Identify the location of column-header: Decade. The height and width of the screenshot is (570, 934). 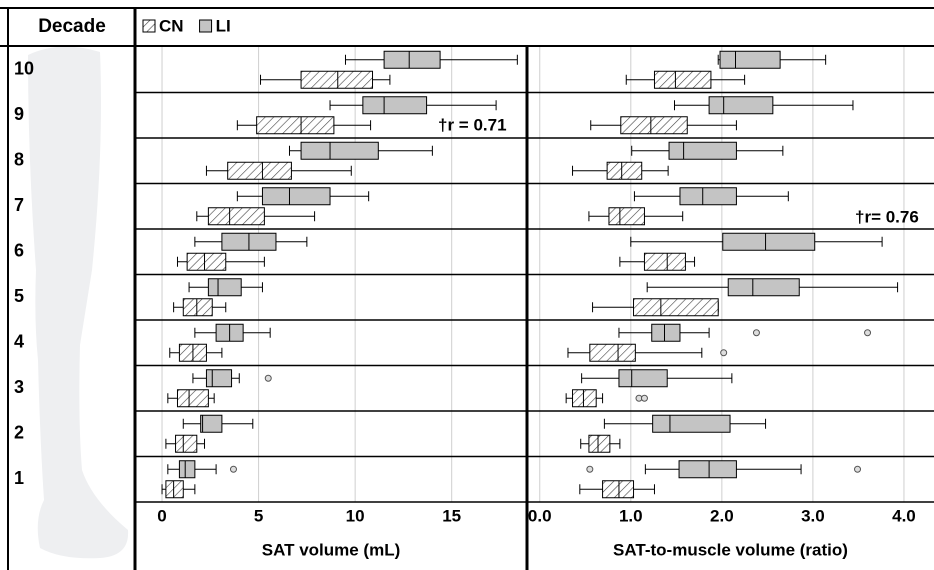
(72, 26).